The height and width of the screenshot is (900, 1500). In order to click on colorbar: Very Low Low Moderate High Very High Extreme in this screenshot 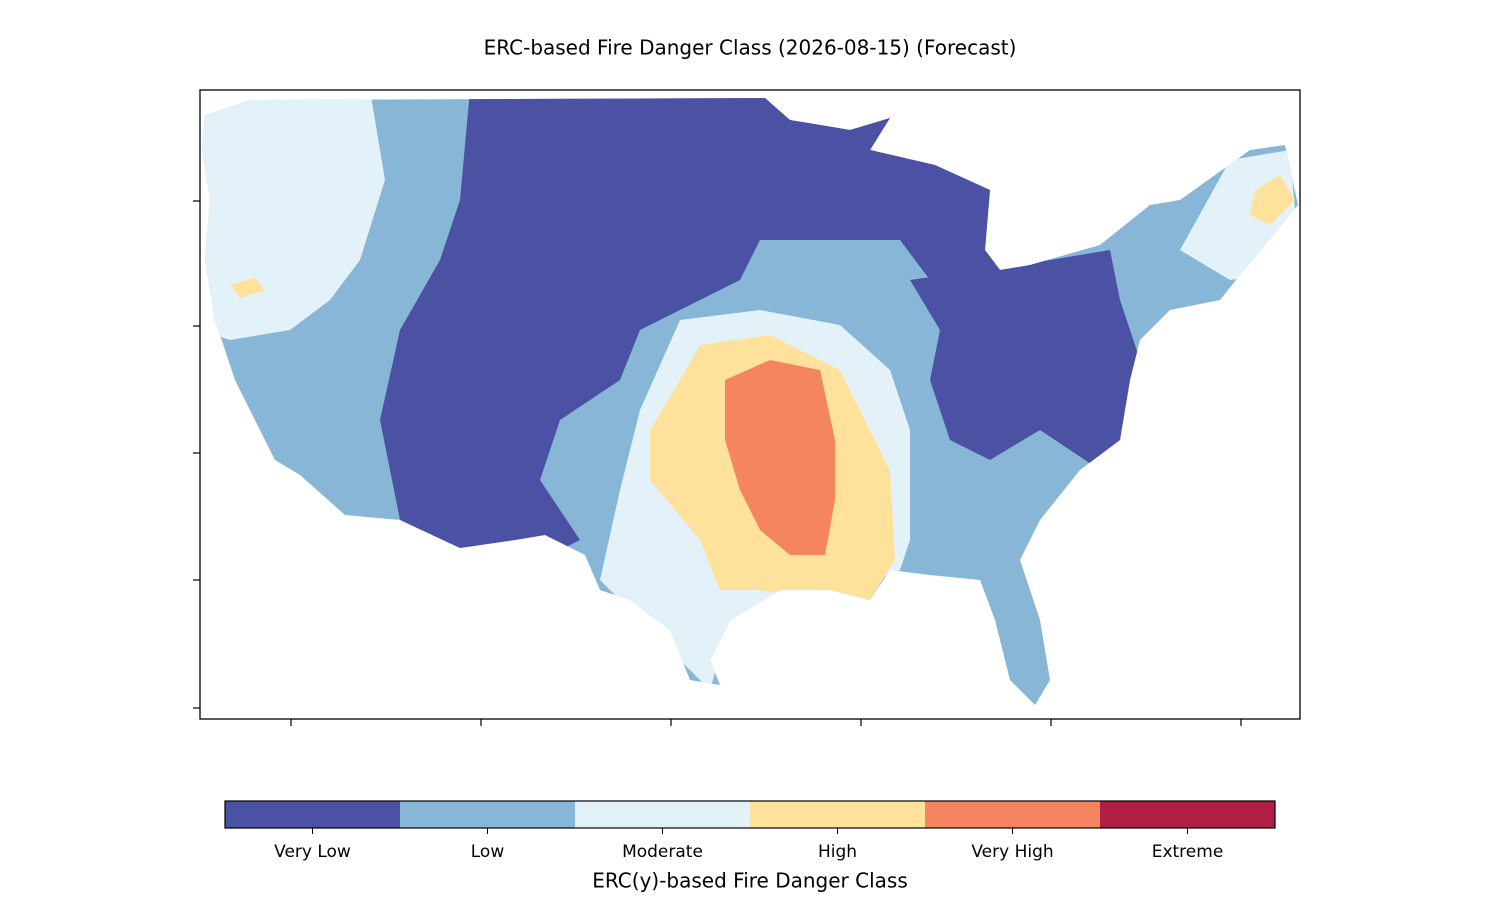, I will do `click(750, 831)`.